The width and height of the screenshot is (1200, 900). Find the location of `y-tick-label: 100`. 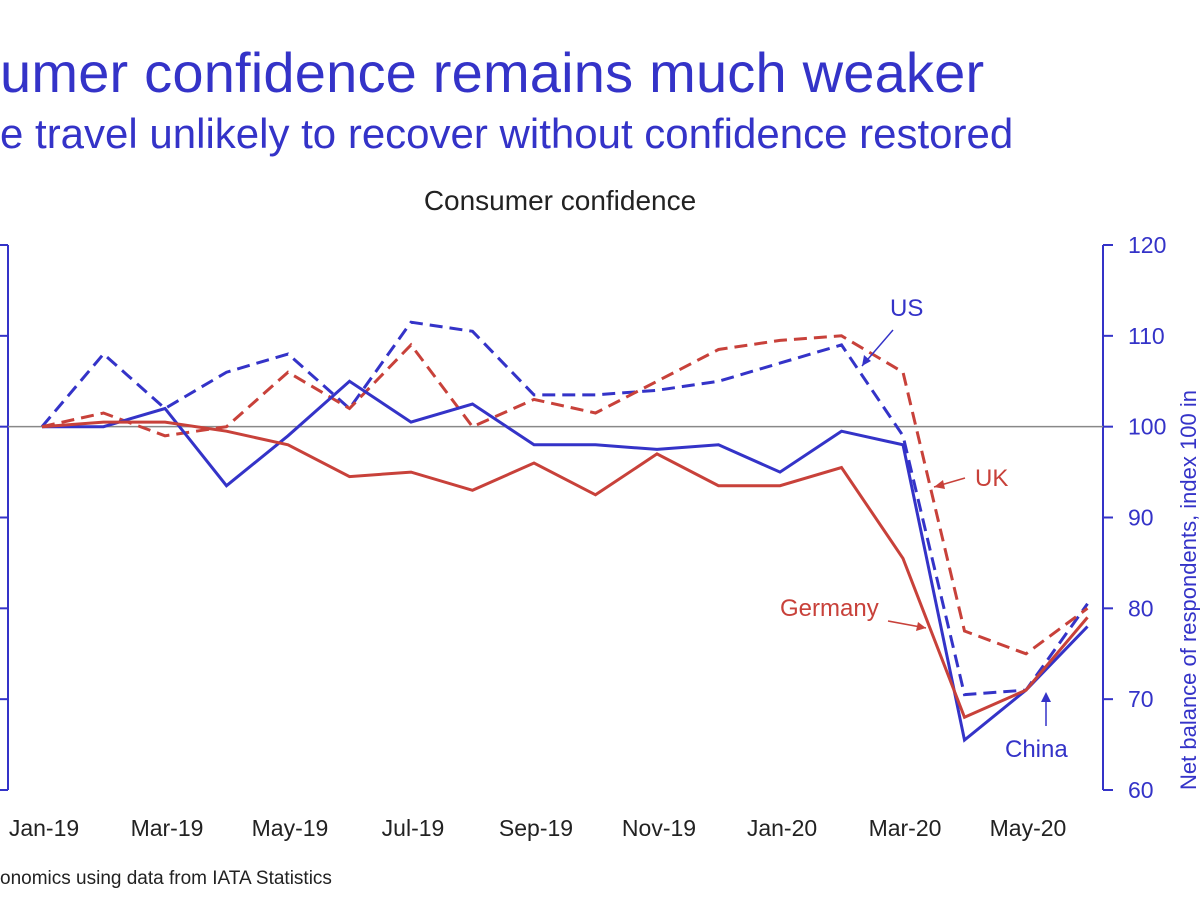

y-tick-label: 100 is located at coordinates (1147, 427).